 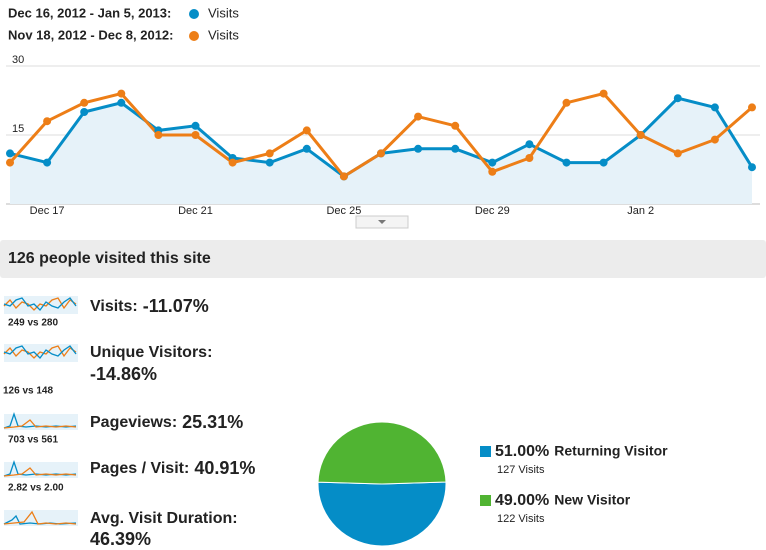 What do you see at coordinates (114, 306) in the screenshot?
I see `metric-name: Visits:` at bounding box center [114, 306].